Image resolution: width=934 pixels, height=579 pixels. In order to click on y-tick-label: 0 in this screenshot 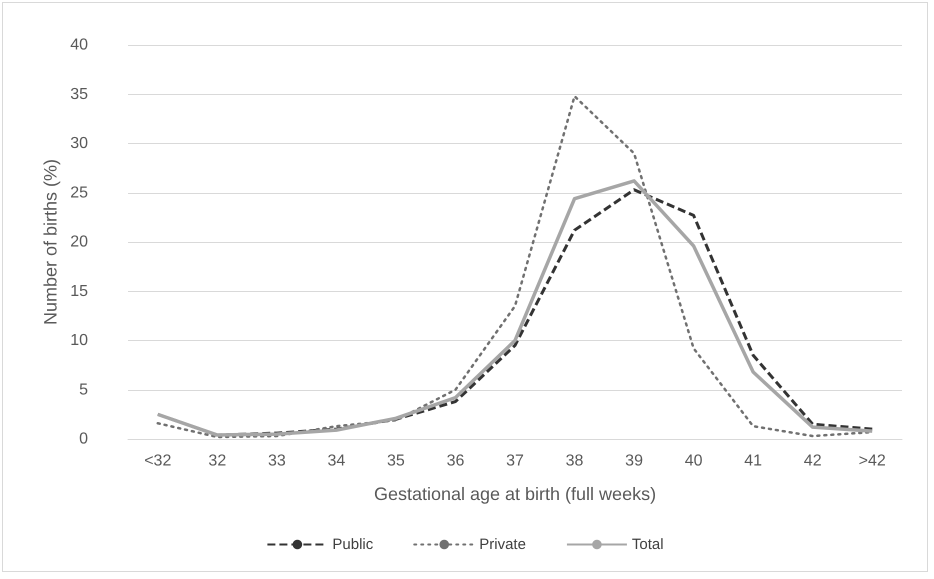, I will do `click(83, 439)`.